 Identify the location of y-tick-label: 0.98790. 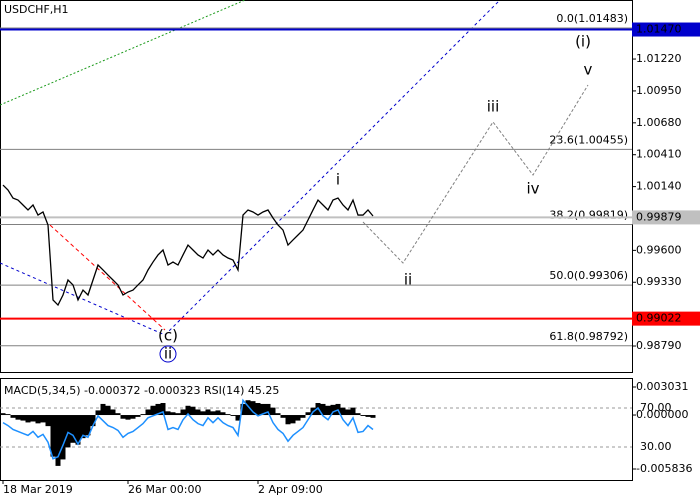
(659, 345).